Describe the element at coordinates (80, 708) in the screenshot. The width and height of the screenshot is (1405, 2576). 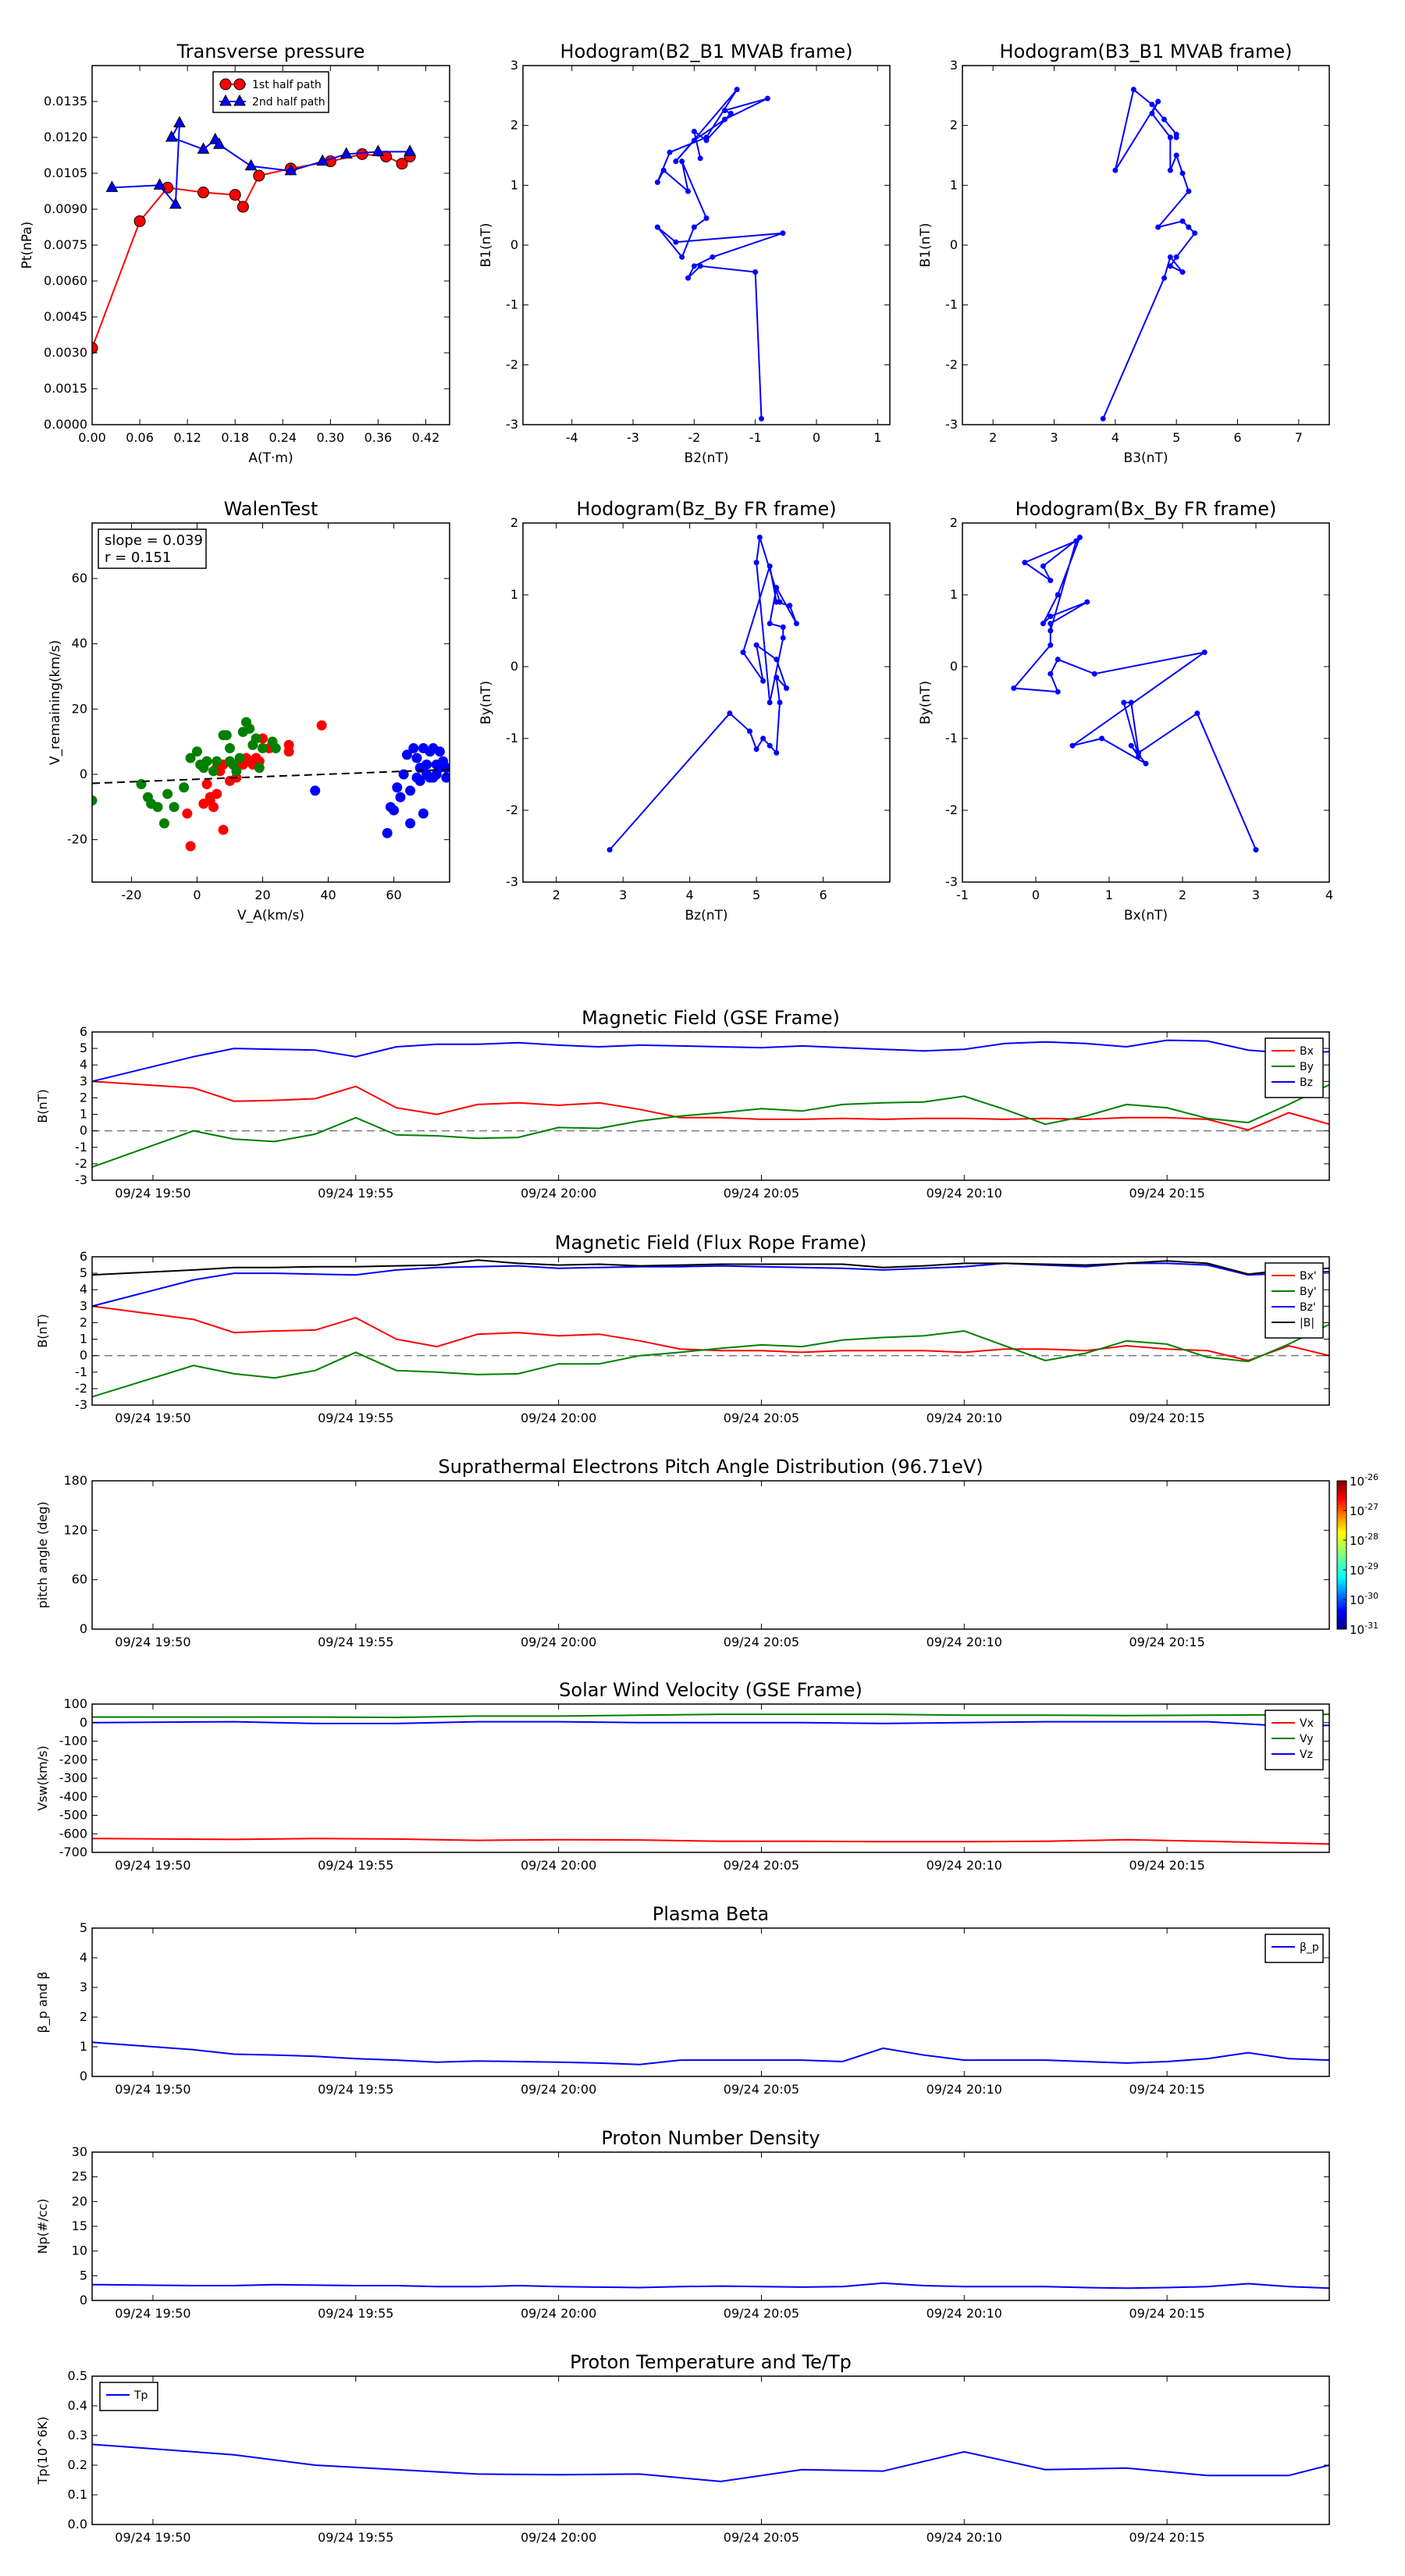
I see `y-tick-label: 20` at that location.